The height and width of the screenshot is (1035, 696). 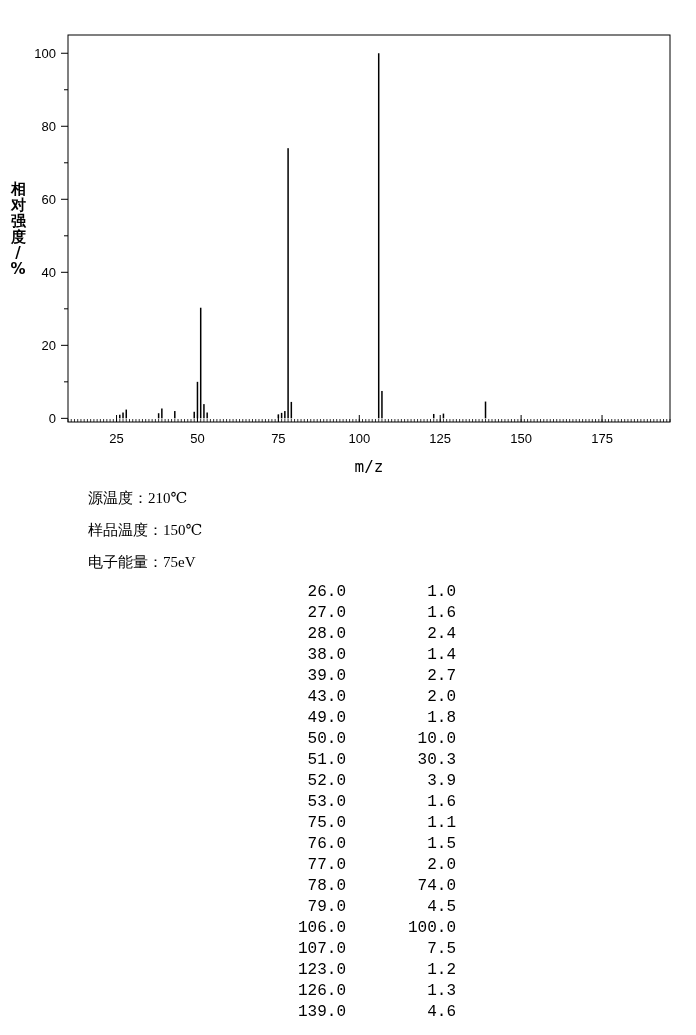 What do you see at coordinates (326, 634) in the screenshot?
I see `text: 28.0` at bounding box center [326, 634].